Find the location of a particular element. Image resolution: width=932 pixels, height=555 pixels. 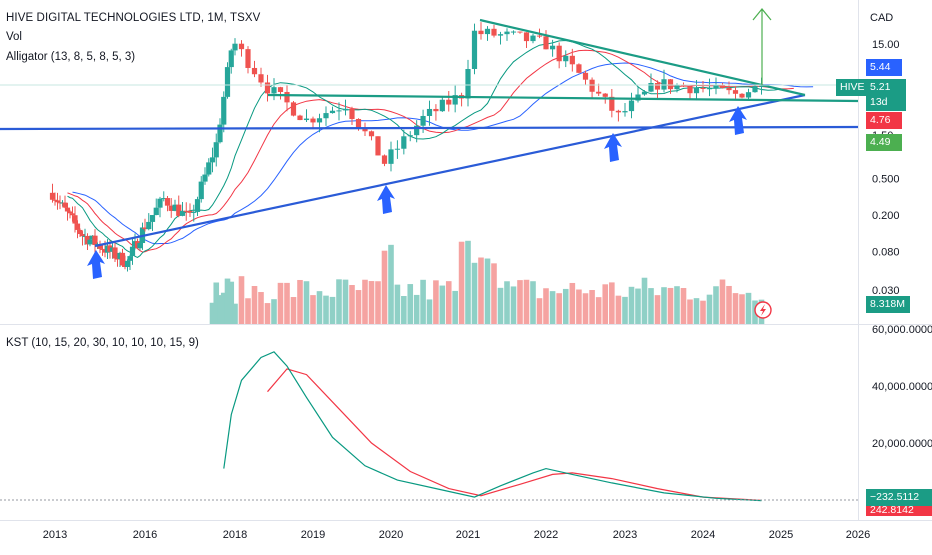

time-tick-label: 2022 is located at coordinates (546, 535).